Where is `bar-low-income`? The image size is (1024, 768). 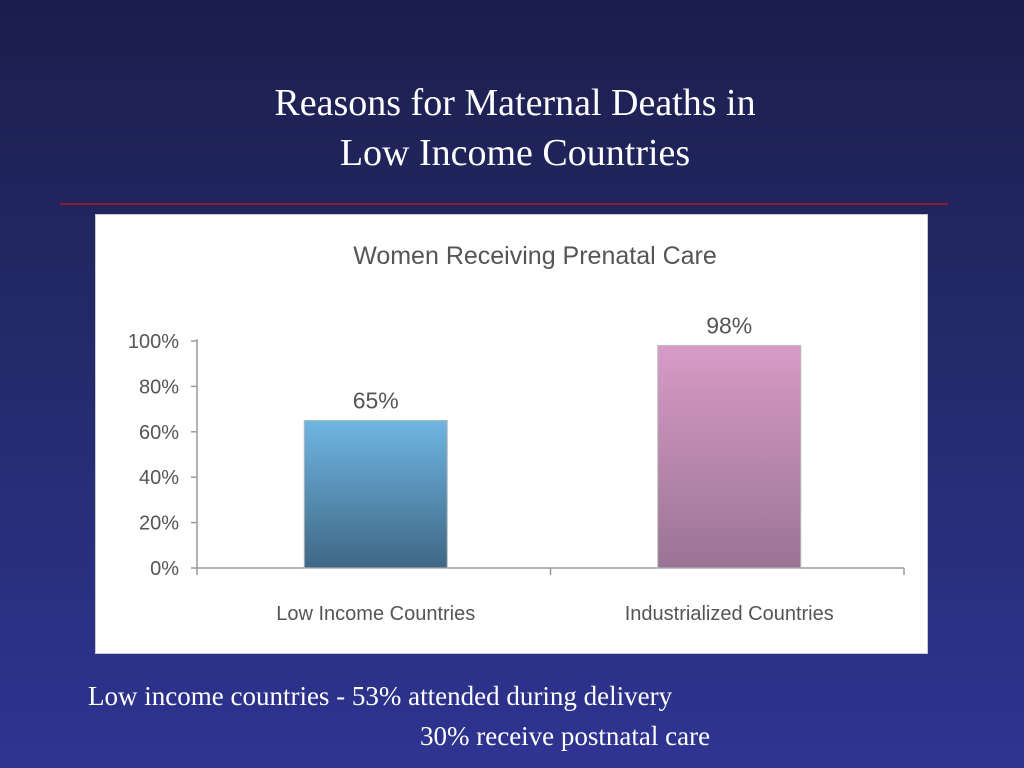 bar-low-income is located at coordinates (375, 494).